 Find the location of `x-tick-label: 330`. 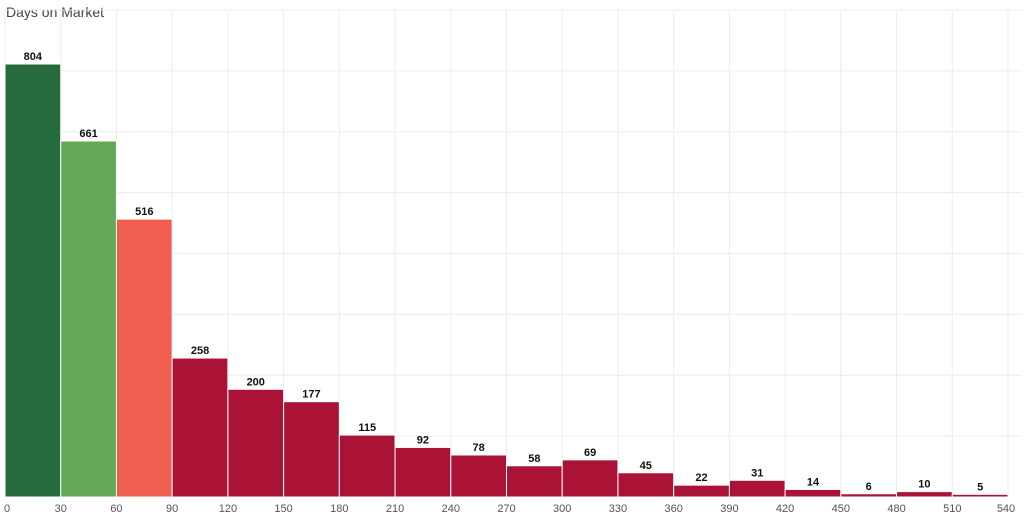

x-tick-label: 330 is located at coordinates (618, 509).